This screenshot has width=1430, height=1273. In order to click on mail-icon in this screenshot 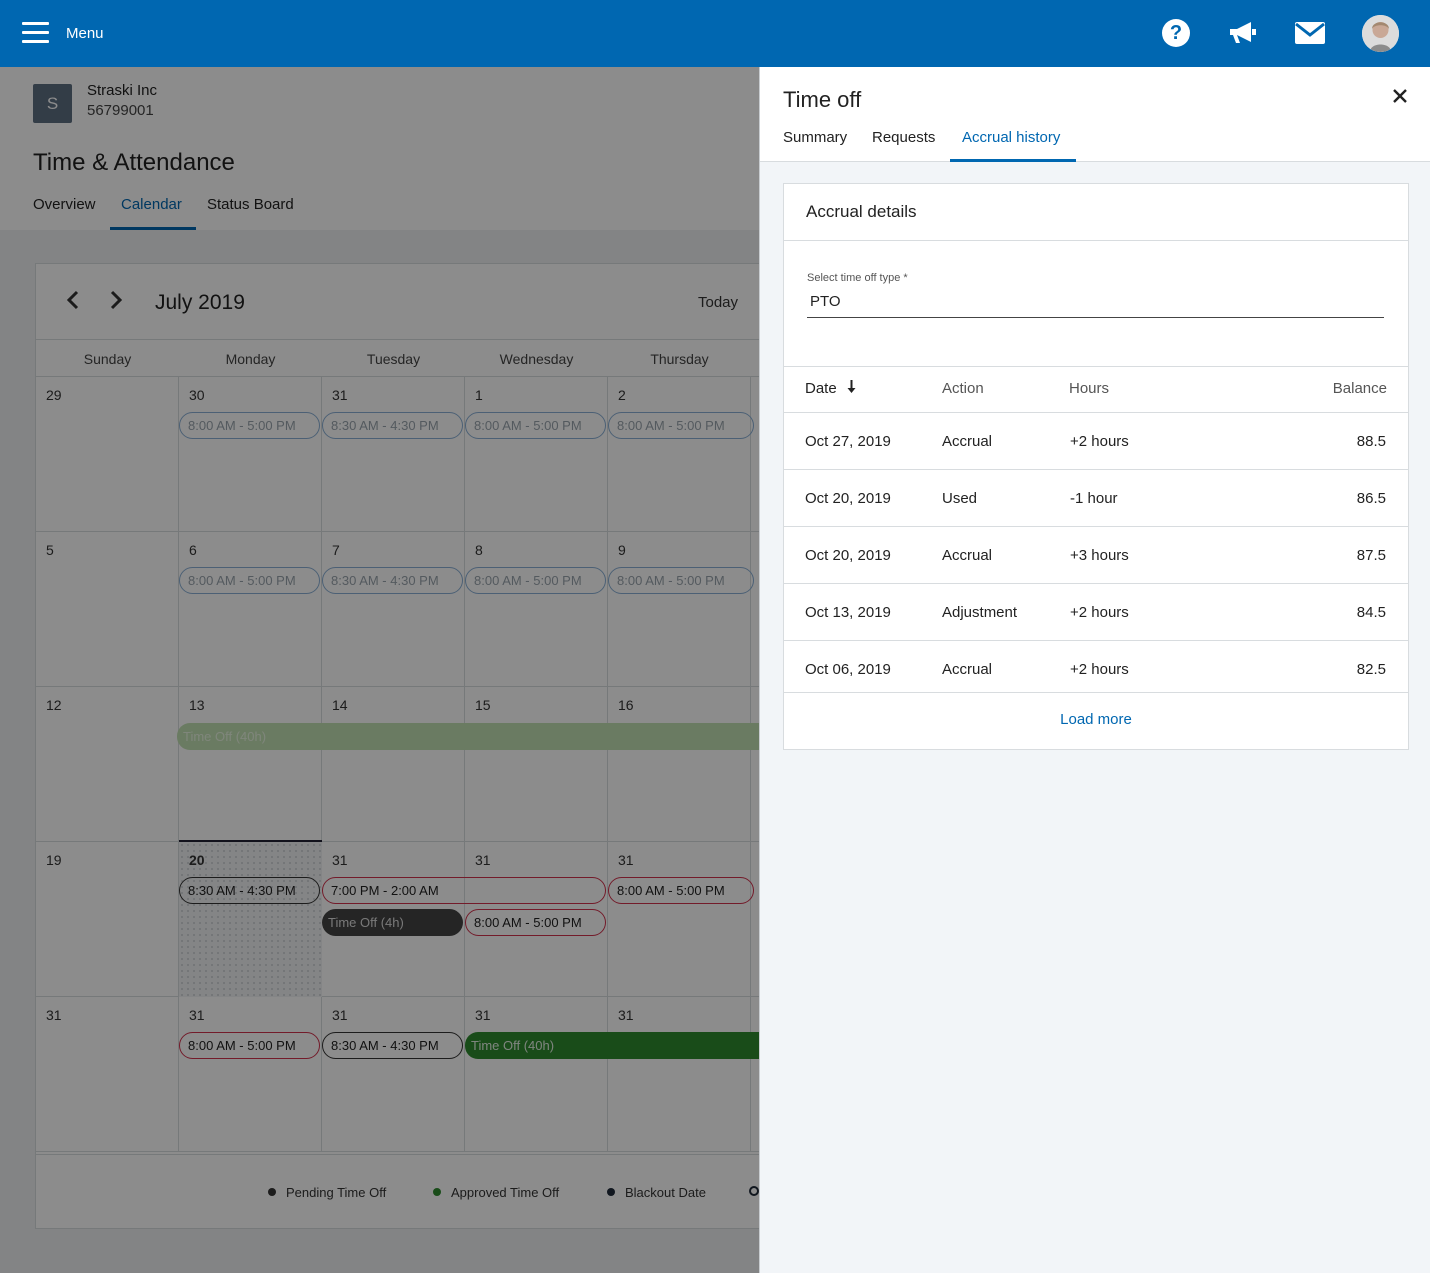, I will do `click(1310, 33)`.